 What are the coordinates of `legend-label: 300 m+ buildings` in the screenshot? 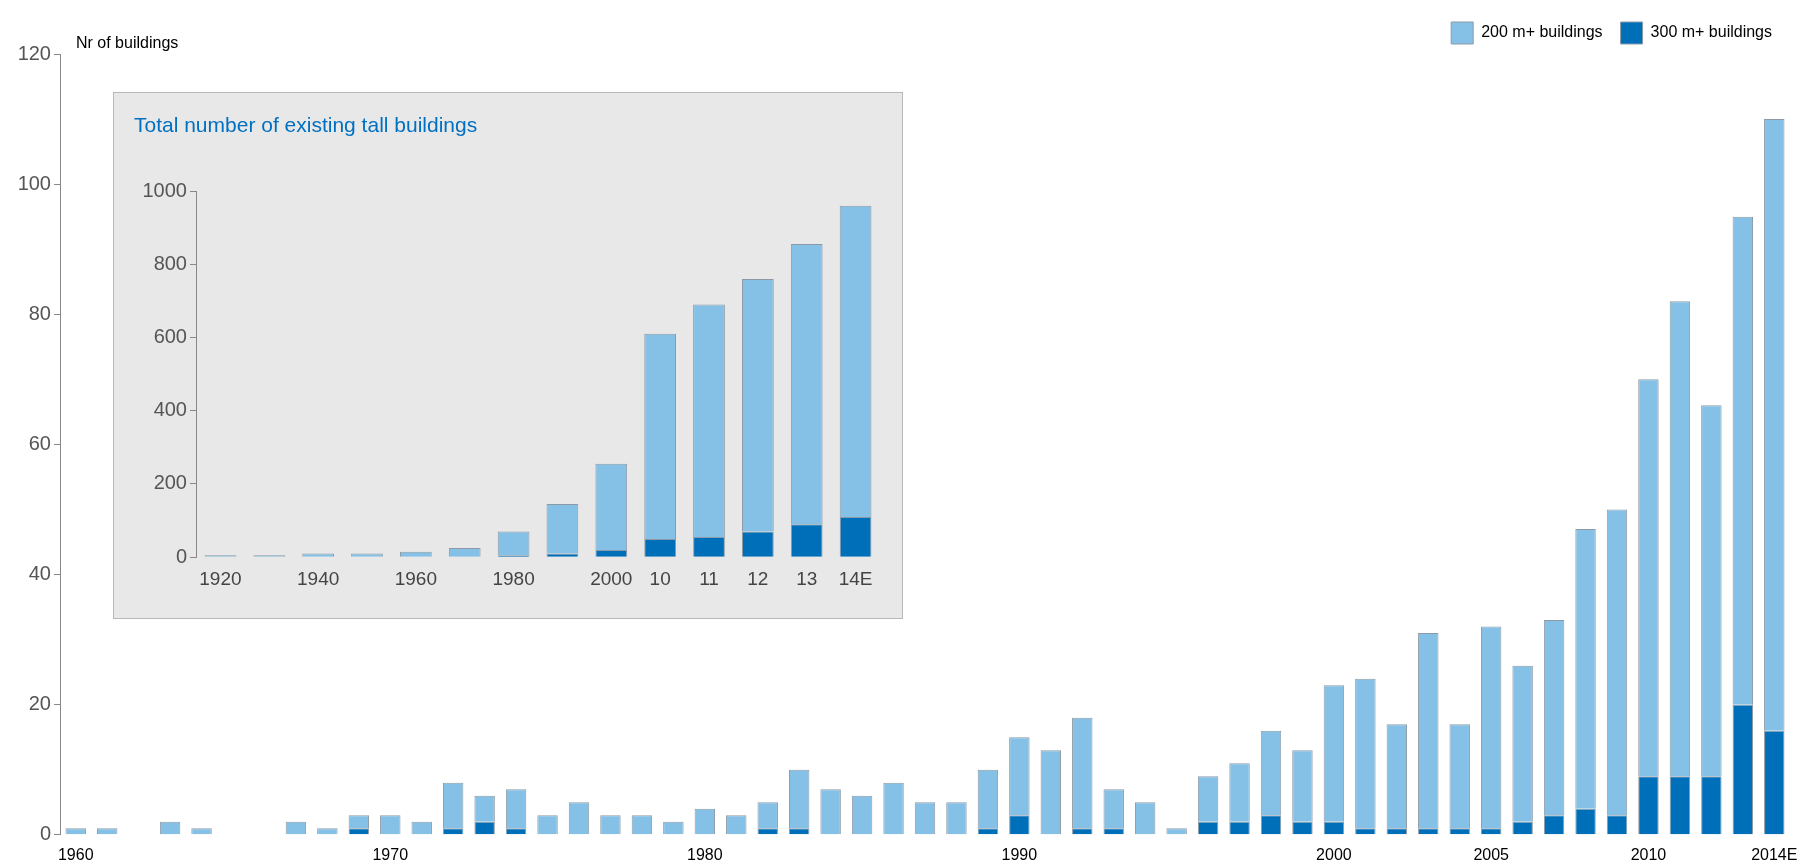 It's located at (1711, 32).